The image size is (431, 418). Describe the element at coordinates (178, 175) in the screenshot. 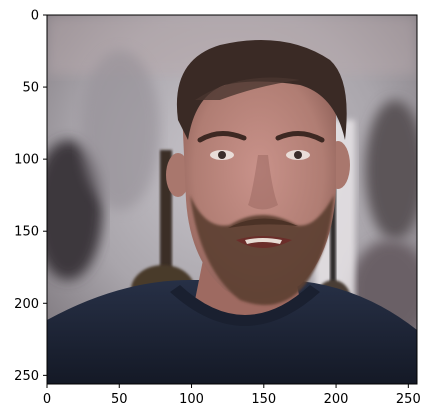

I see `ear-left` at that location.